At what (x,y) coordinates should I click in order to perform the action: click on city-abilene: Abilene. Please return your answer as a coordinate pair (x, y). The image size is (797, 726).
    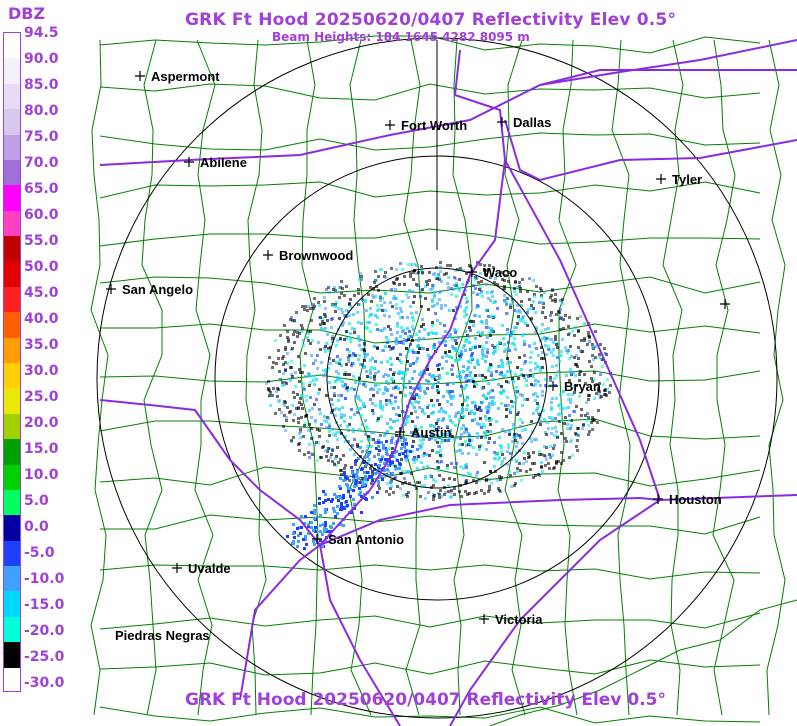
    Looking at the image, I should click on (215, 162).